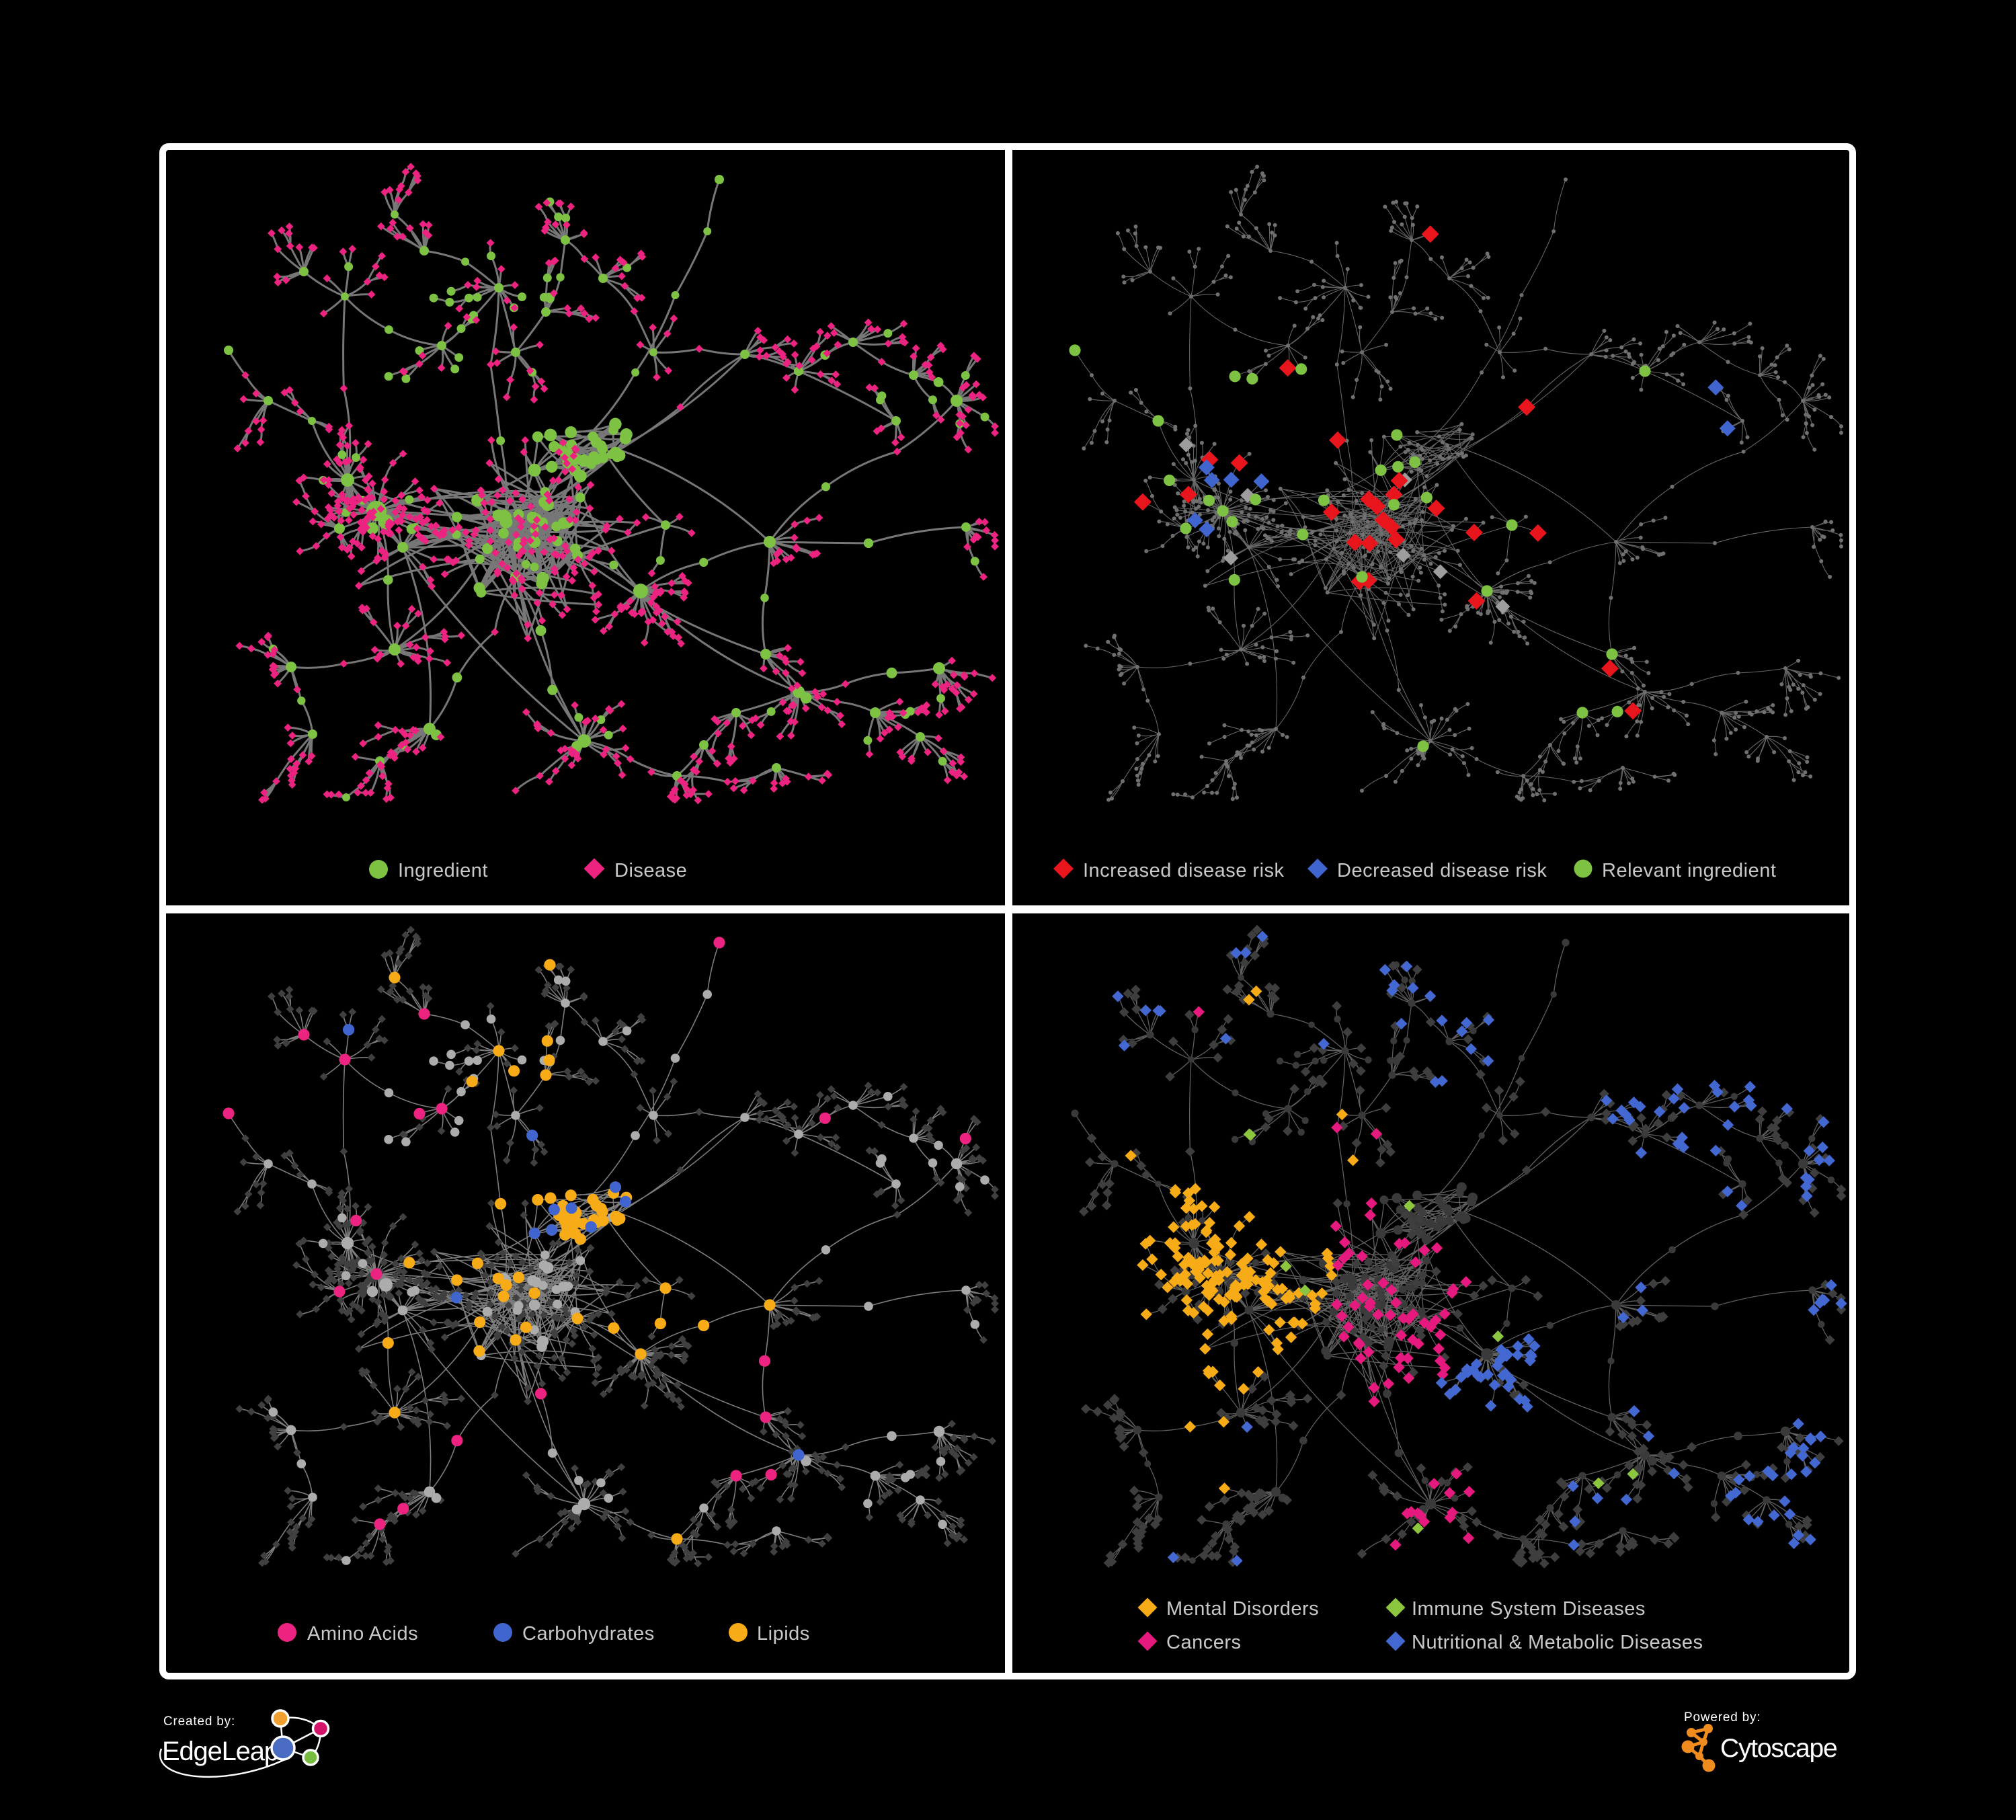 This screenshot has height=1820, width=2016. I want to click on svg-text: Disease, so click(650, 870).